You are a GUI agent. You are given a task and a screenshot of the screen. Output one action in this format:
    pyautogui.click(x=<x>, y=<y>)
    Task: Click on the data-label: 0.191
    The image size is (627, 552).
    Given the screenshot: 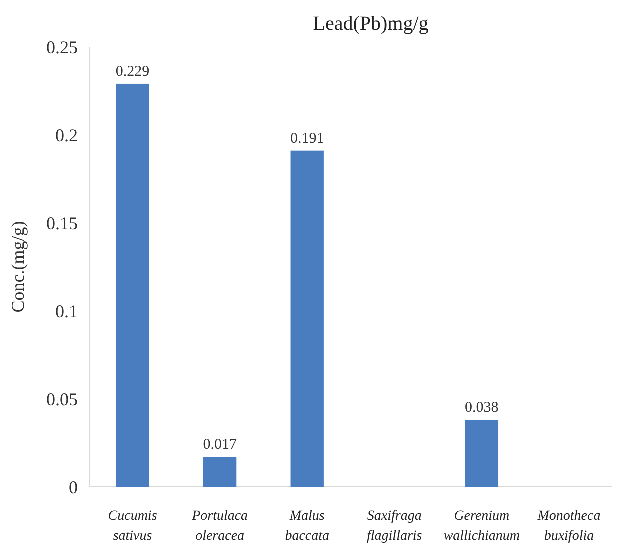 What is the action you would take?
    pyautogui.click(x=307, y=138)
    